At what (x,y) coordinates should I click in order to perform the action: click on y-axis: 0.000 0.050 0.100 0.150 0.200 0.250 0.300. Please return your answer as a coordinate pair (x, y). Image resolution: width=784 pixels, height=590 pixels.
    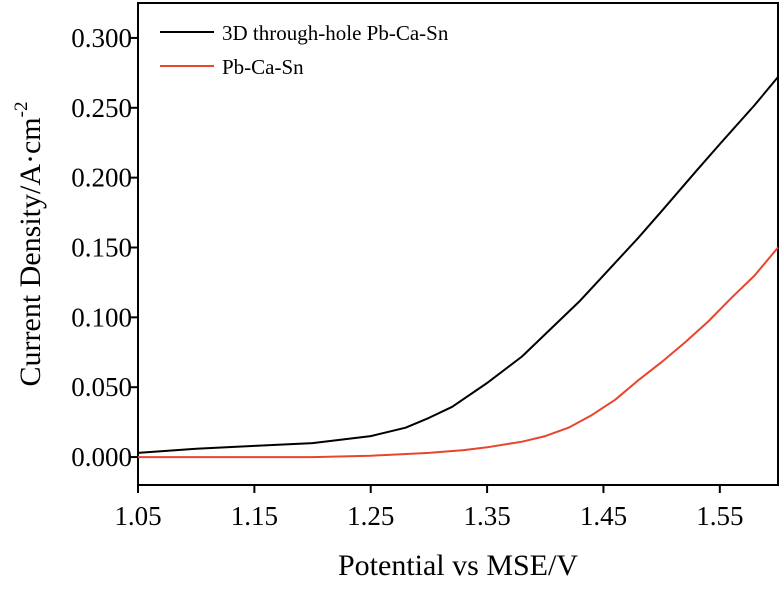
    Looking at the image, I should click on (104, 247).